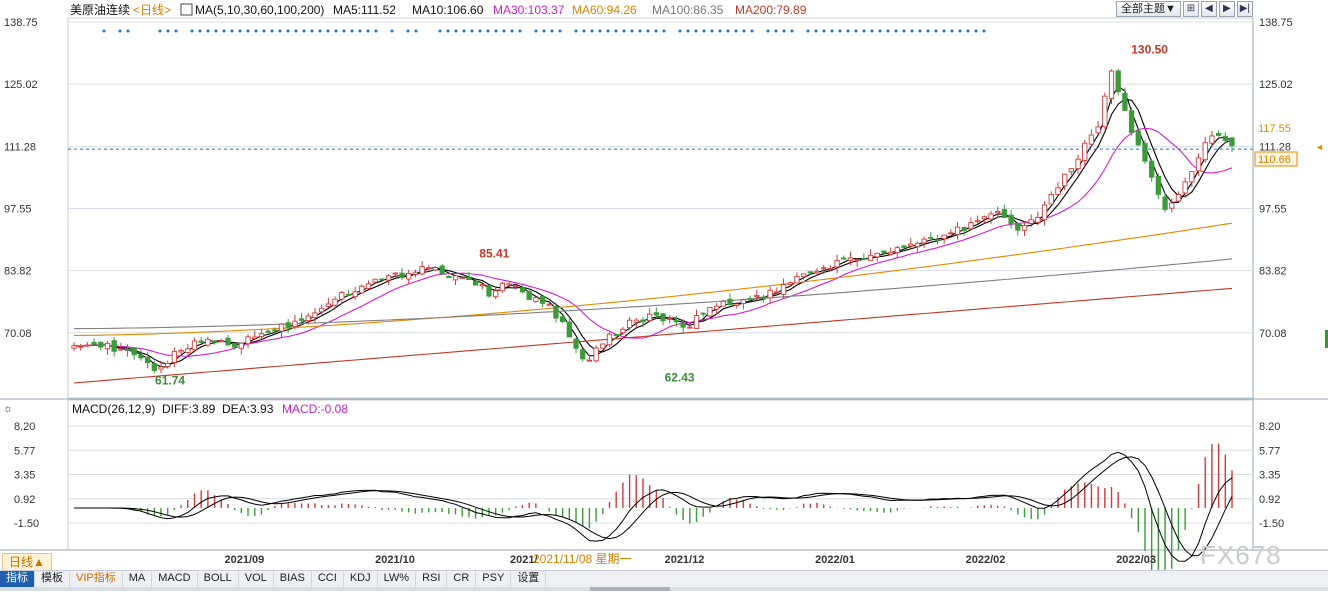 This screenshot has height=596, width=1328. Describe the element at coordinates (186, 9) in the screenshot. I see `ma-settings-icon` at that location.